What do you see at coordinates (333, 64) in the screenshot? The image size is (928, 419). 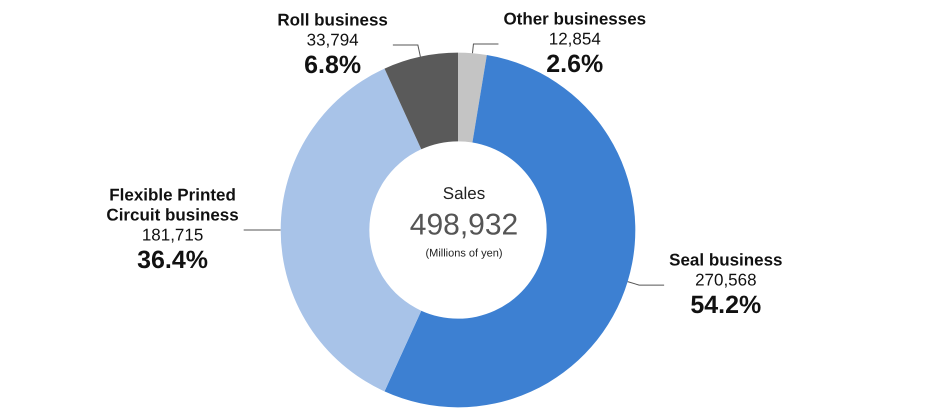 I see `data-label: 6.8%` at bounding box center [333, 64].